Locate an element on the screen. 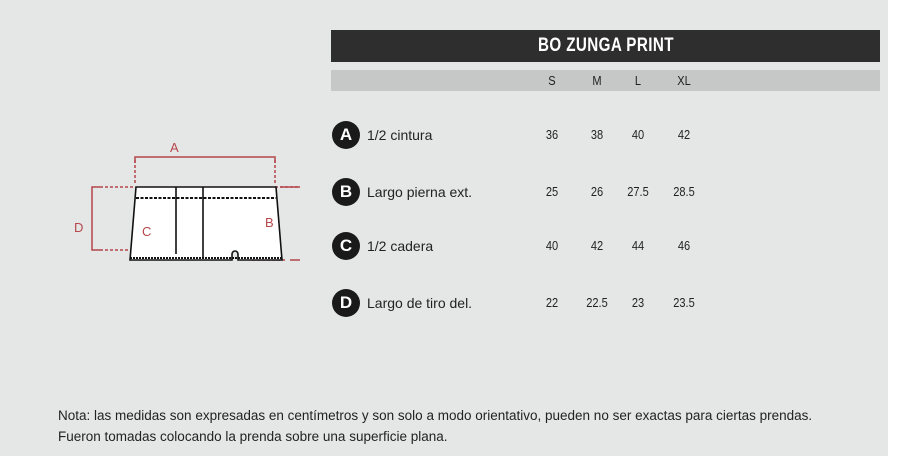 This screenshot has width=900, height=456. measure-letter-badge: B is located at coordinates (346, 192).